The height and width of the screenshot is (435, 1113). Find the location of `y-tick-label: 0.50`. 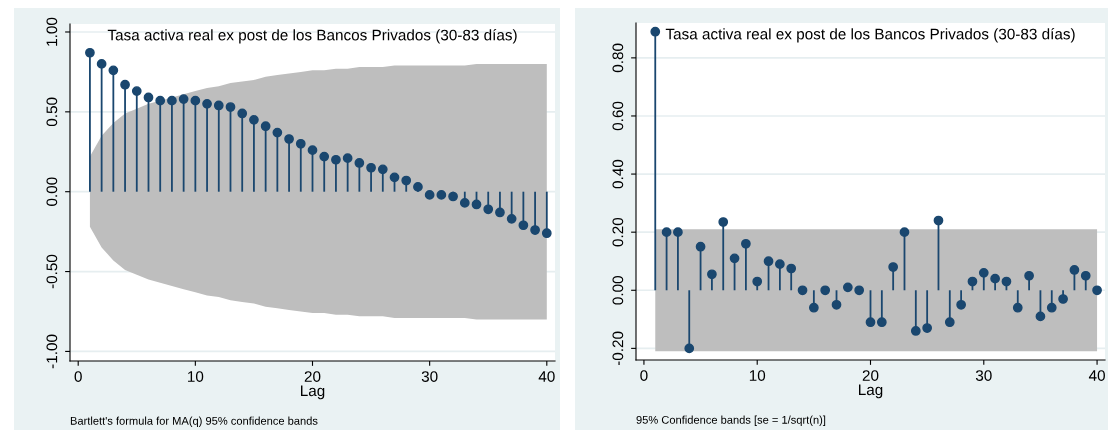

y-tick-label: 0.50 is located at coordinates (52, 112).